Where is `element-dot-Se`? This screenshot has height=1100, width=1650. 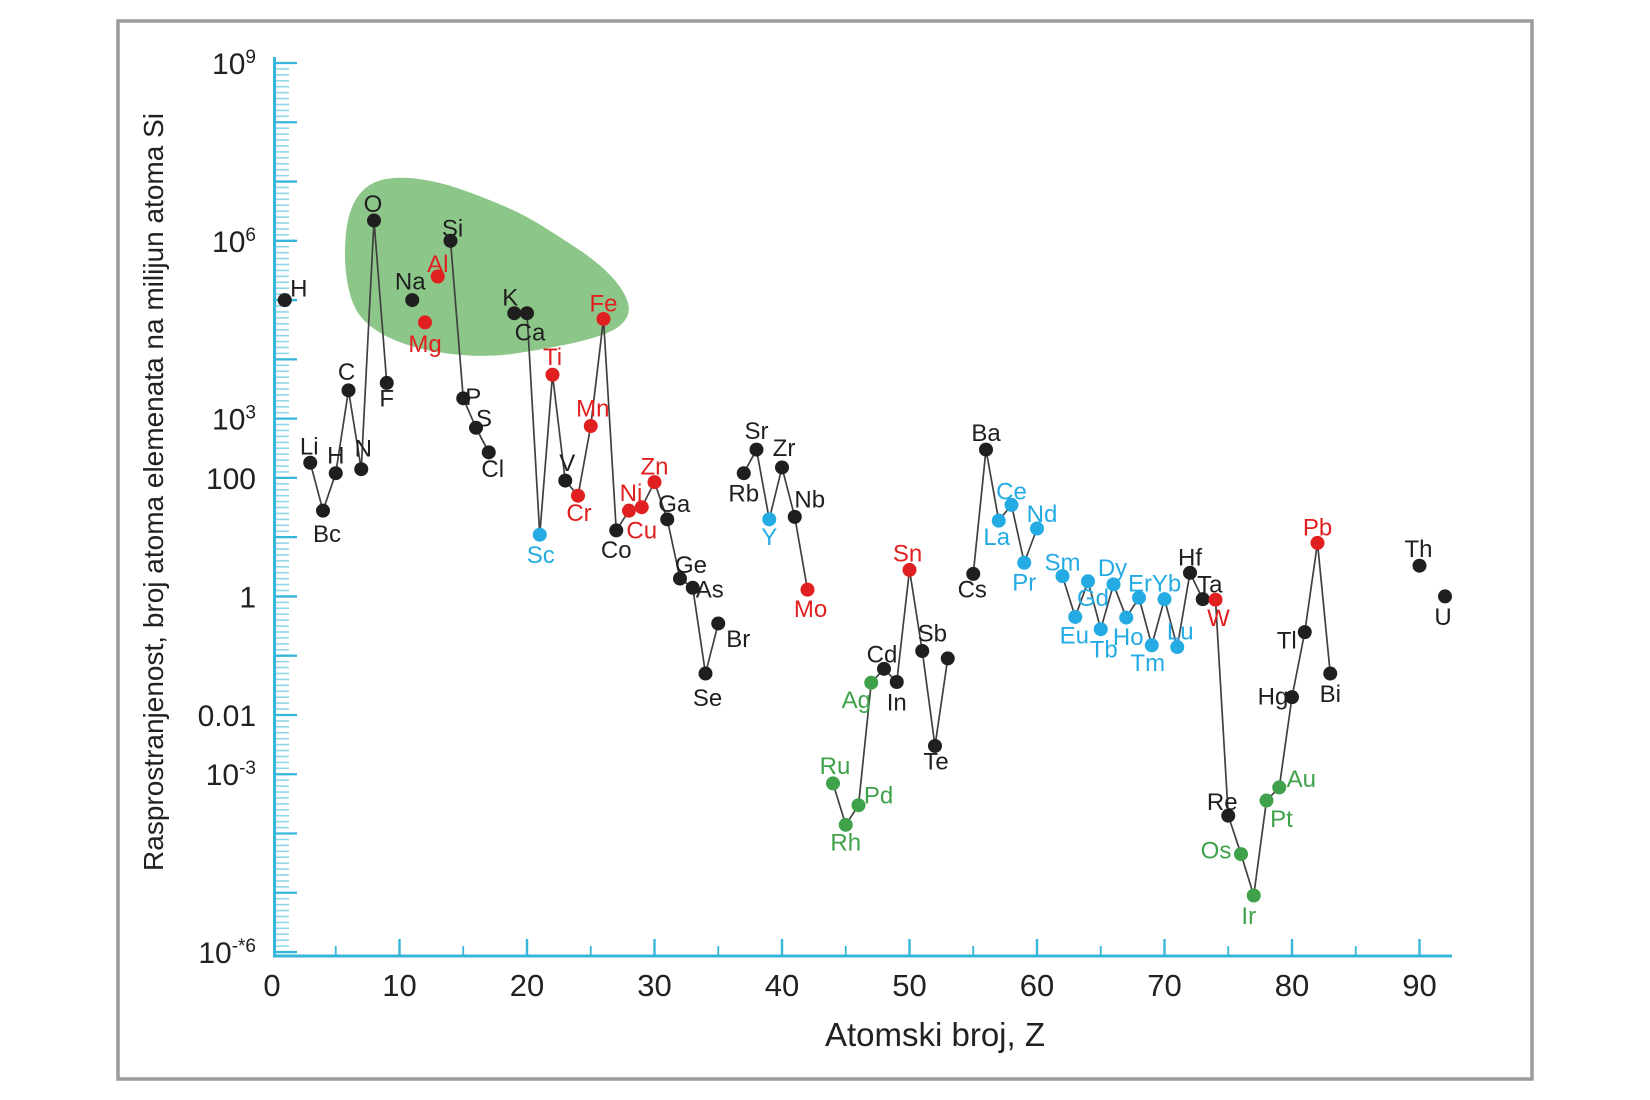 element-dot-Se is located at coordinates (705, 673).